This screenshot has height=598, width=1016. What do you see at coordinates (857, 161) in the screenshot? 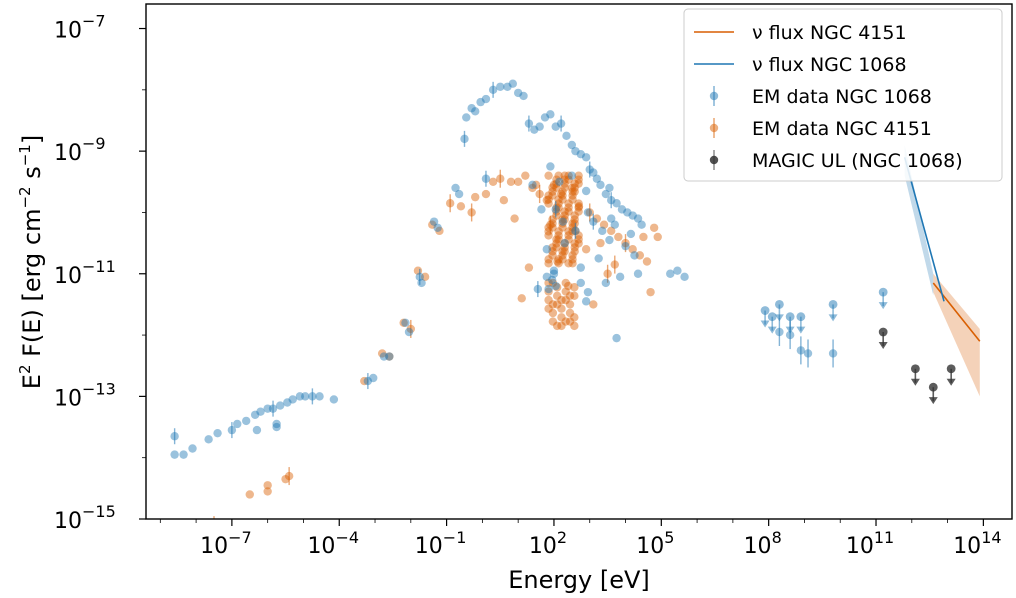
I see `legend-label: MAGIC UL (NGC 1068)` at bounding box center [857, 161].